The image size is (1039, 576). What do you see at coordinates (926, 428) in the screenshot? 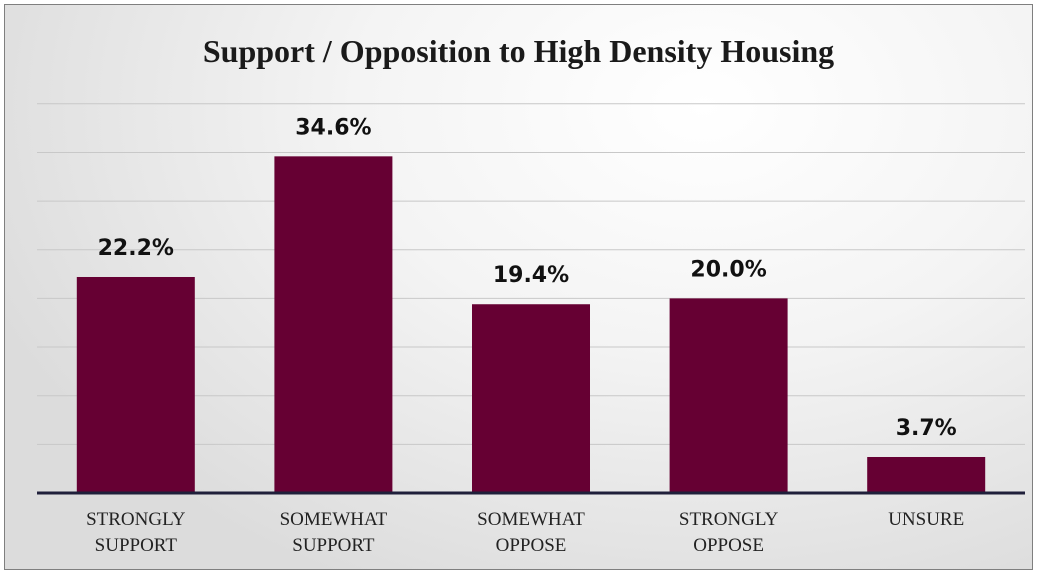
I see `data-label: 3.7%` at bounding box center [926, 428].